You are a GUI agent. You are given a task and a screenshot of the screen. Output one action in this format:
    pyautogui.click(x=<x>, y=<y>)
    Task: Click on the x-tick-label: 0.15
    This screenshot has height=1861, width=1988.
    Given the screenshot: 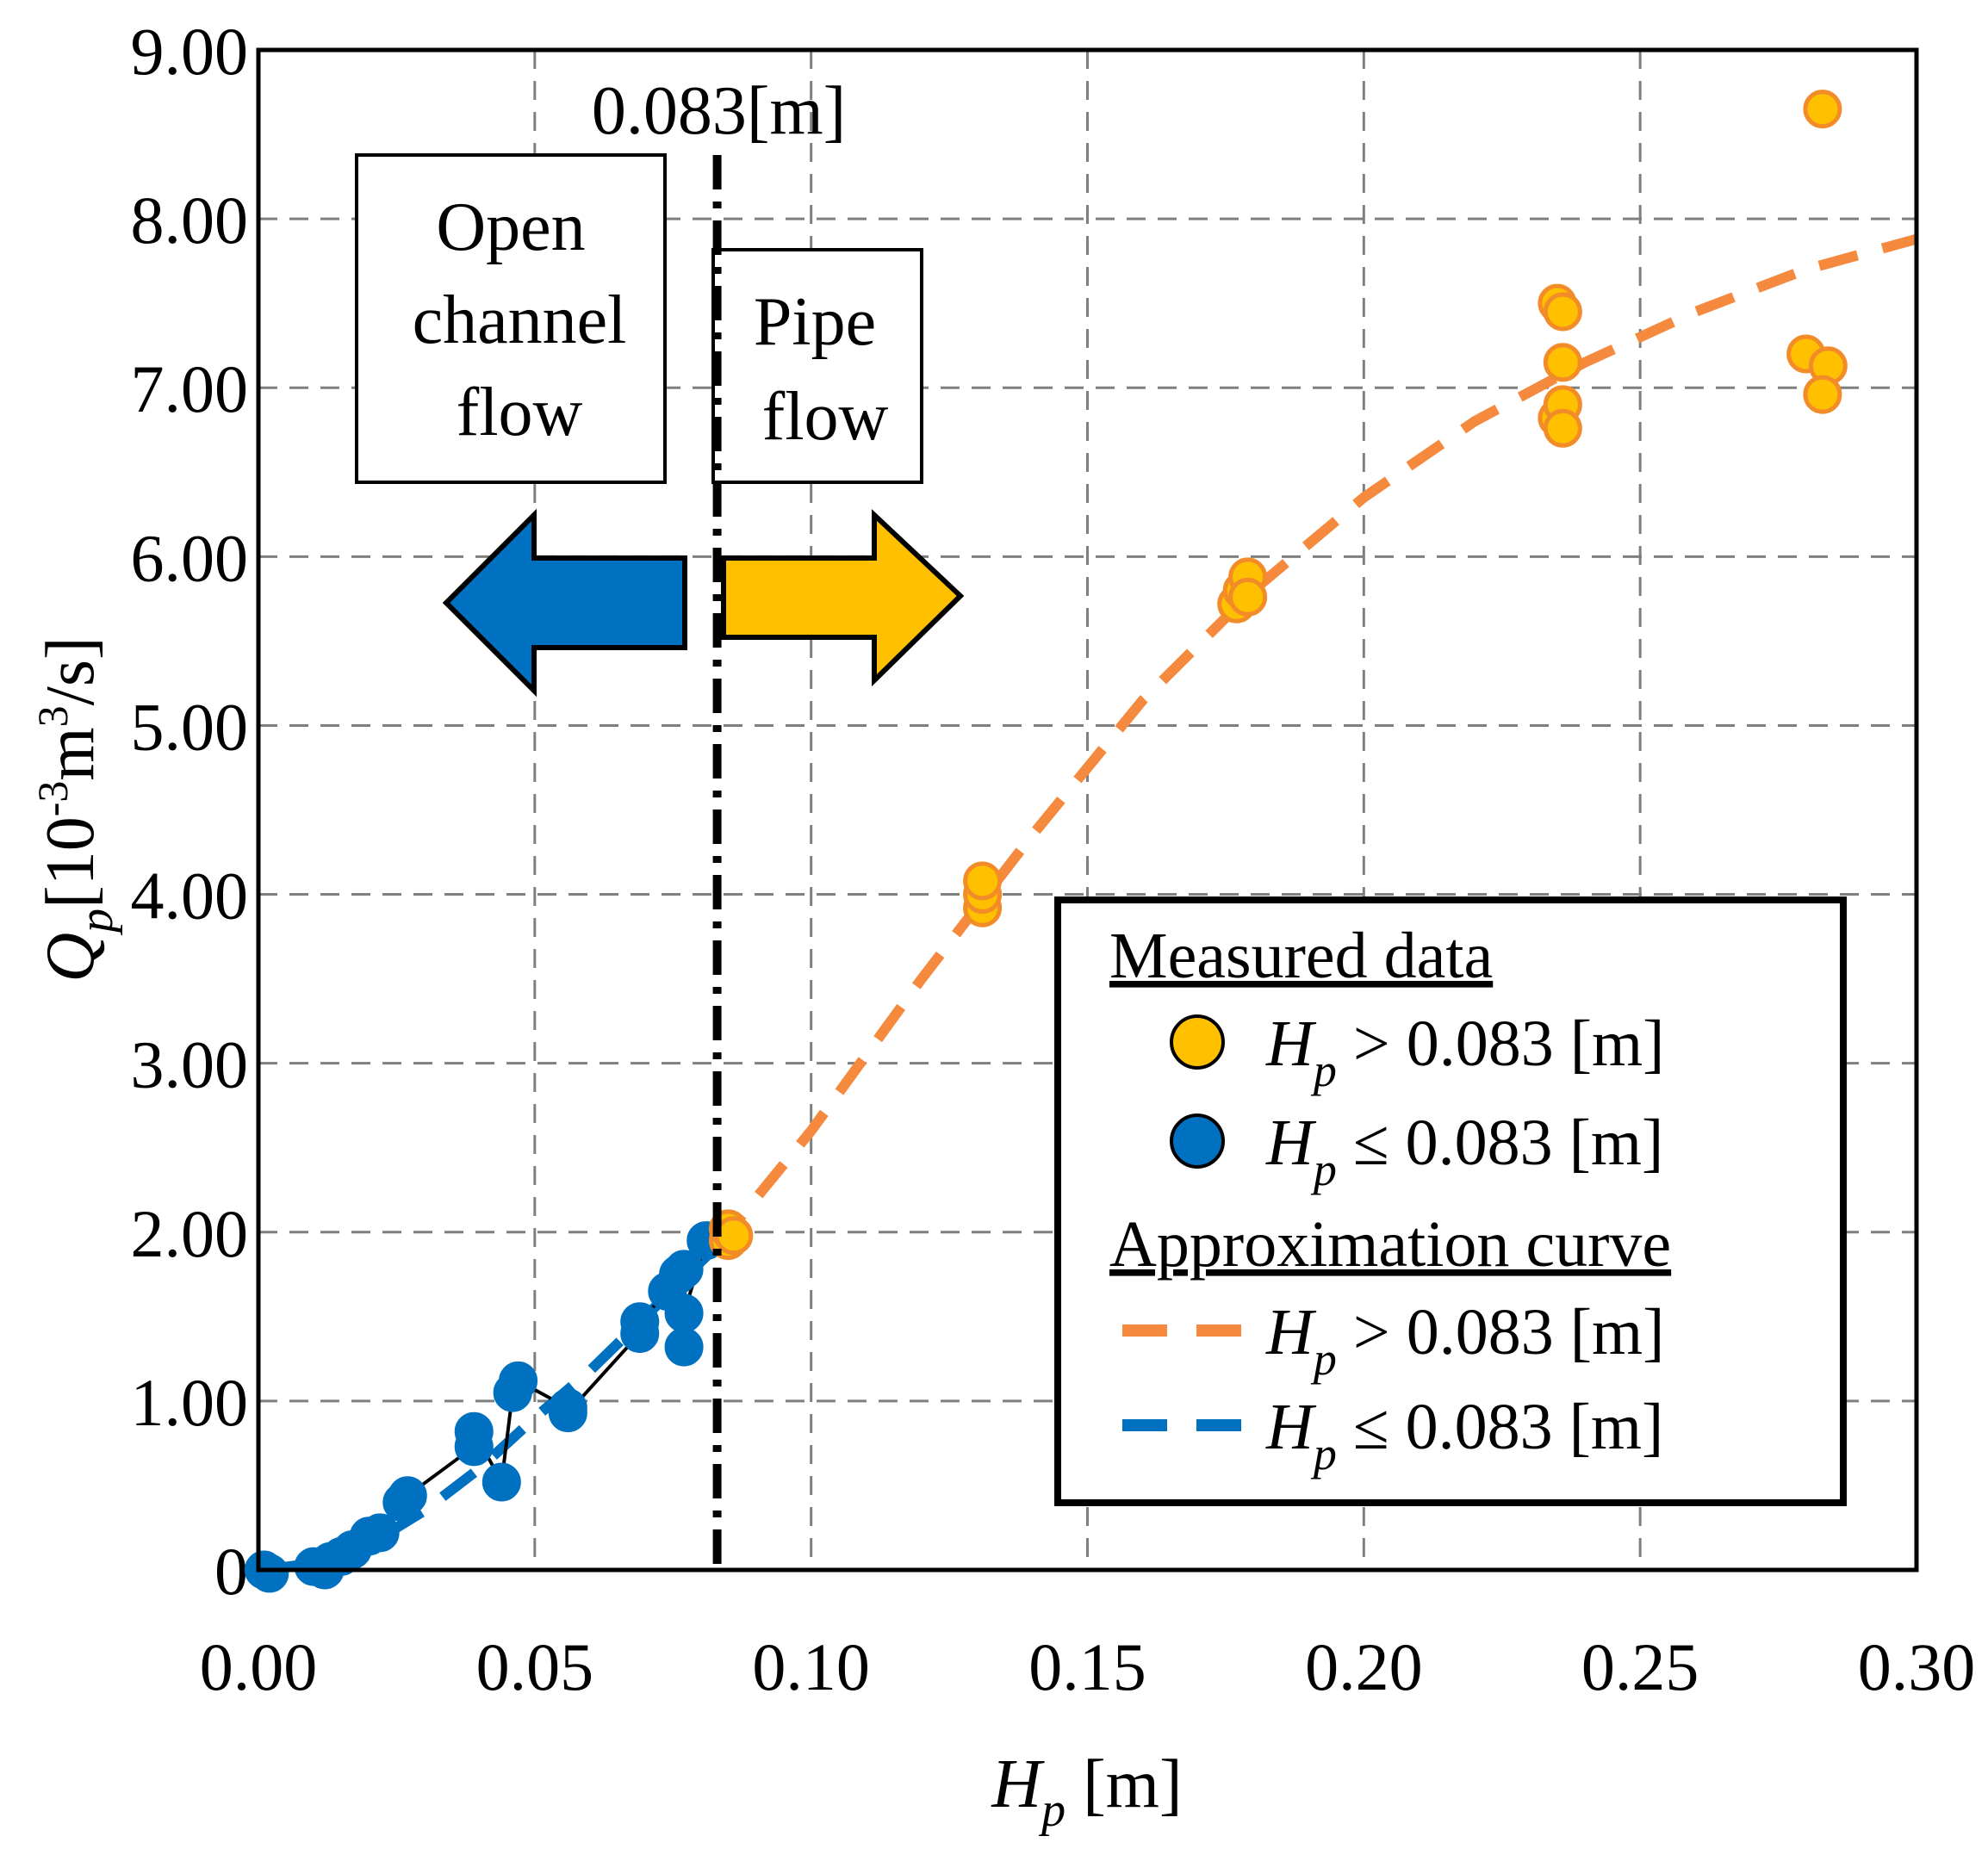 What is the action you would take?
    pyautogui.click(x=1087, y=1666)
    